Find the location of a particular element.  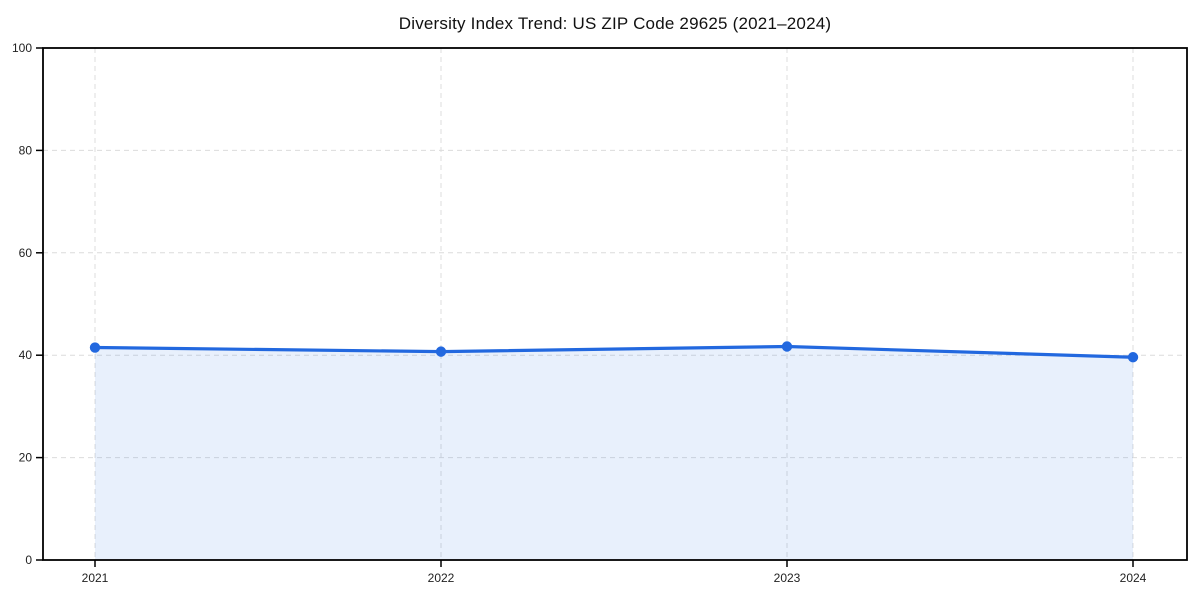

trend-line is located at coordinates (614, 351).